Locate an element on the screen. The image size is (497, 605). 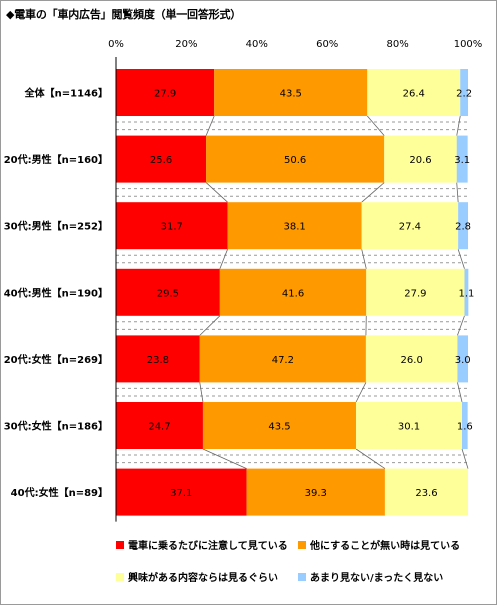
legend-label: 他にすることが無い時は見ている is located at coordinates (384, 545).